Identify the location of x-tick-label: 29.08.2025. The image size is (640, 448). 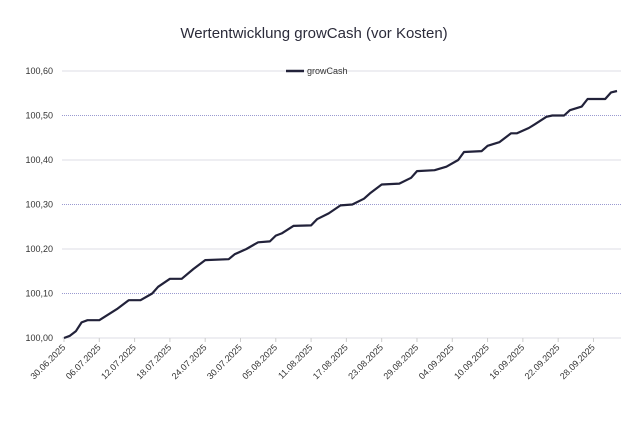
(400, 361).